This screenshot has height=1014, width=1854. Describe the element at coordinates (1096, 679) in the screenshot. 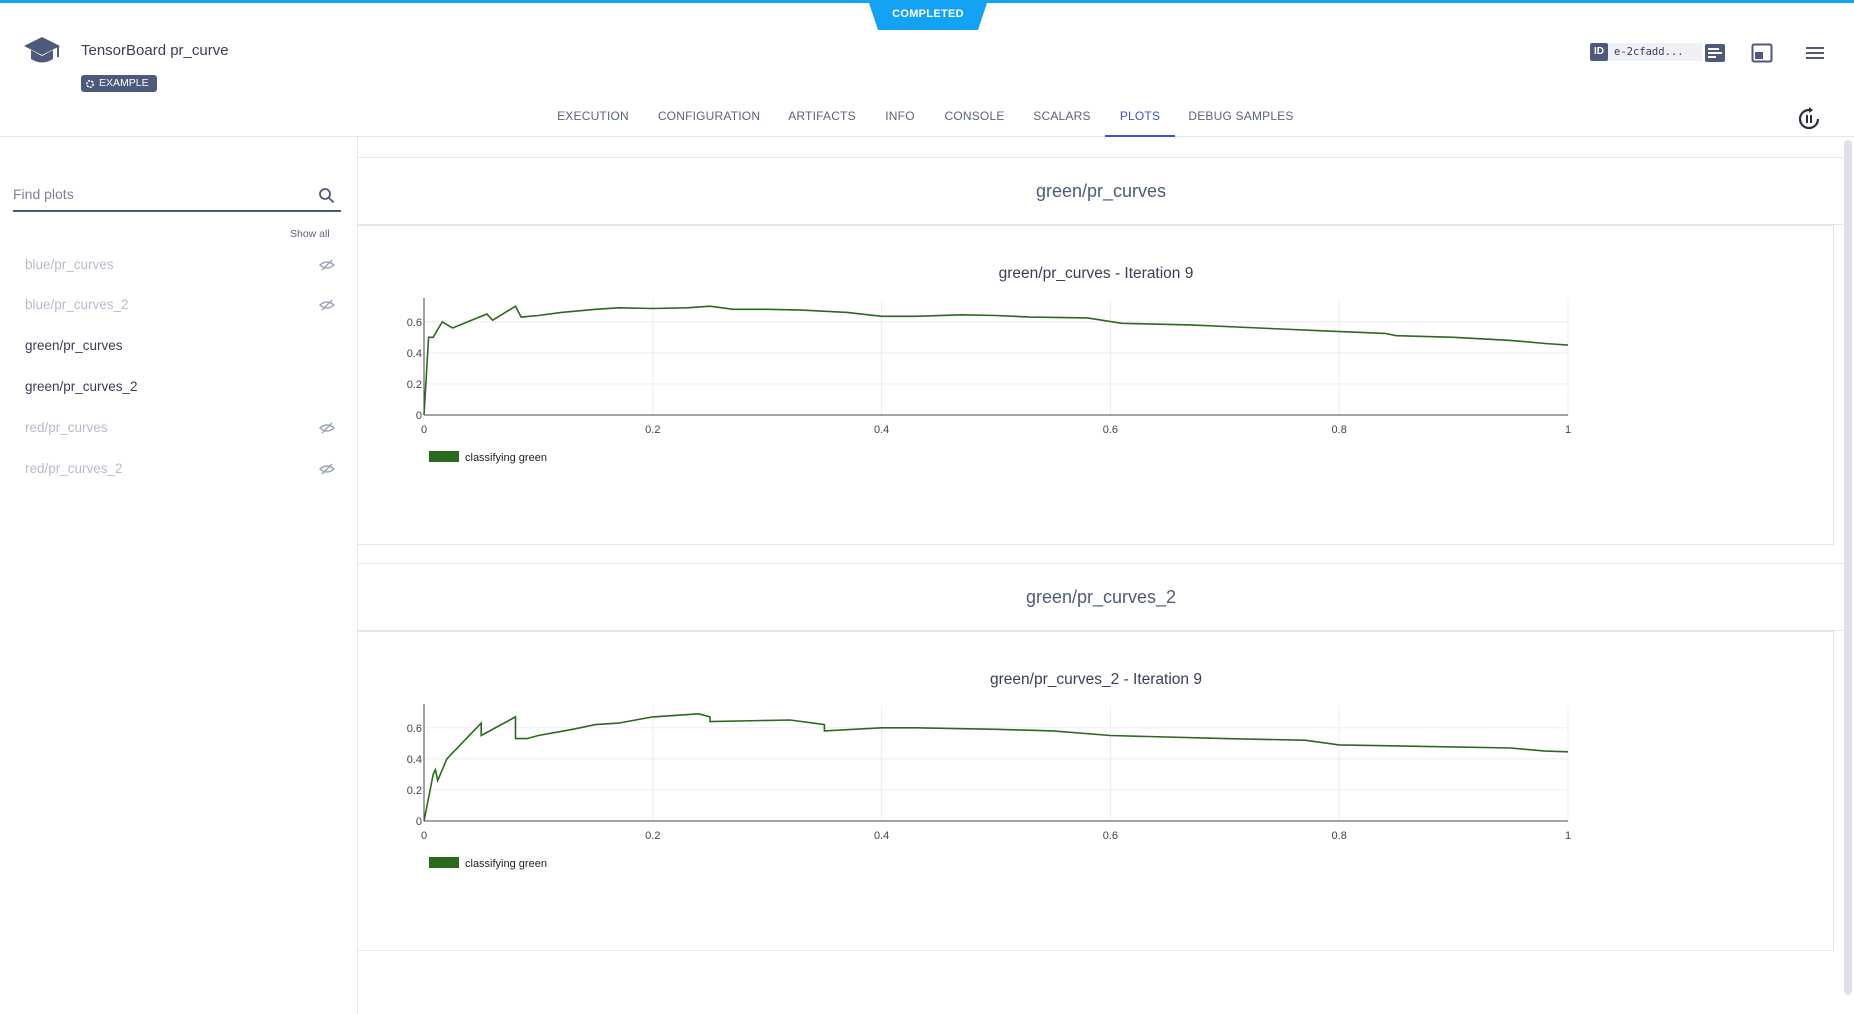

I see `plot-title: green/pr_curves_2 - Iteration 9` at that location.